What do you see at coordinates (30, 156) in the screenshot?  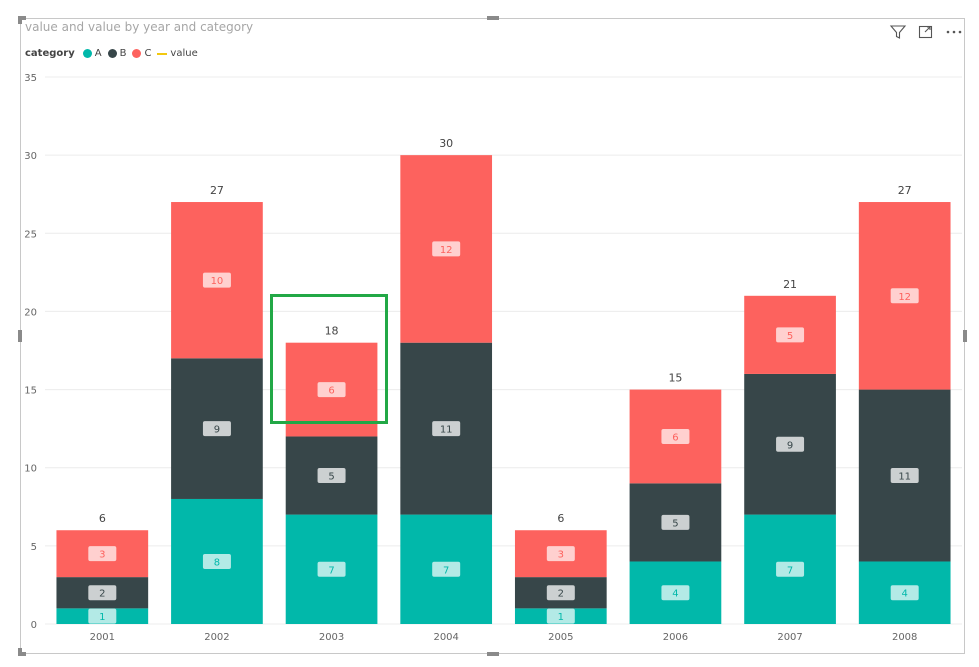 I see `y-tick-label: 30` at bounding box center [30, 156].